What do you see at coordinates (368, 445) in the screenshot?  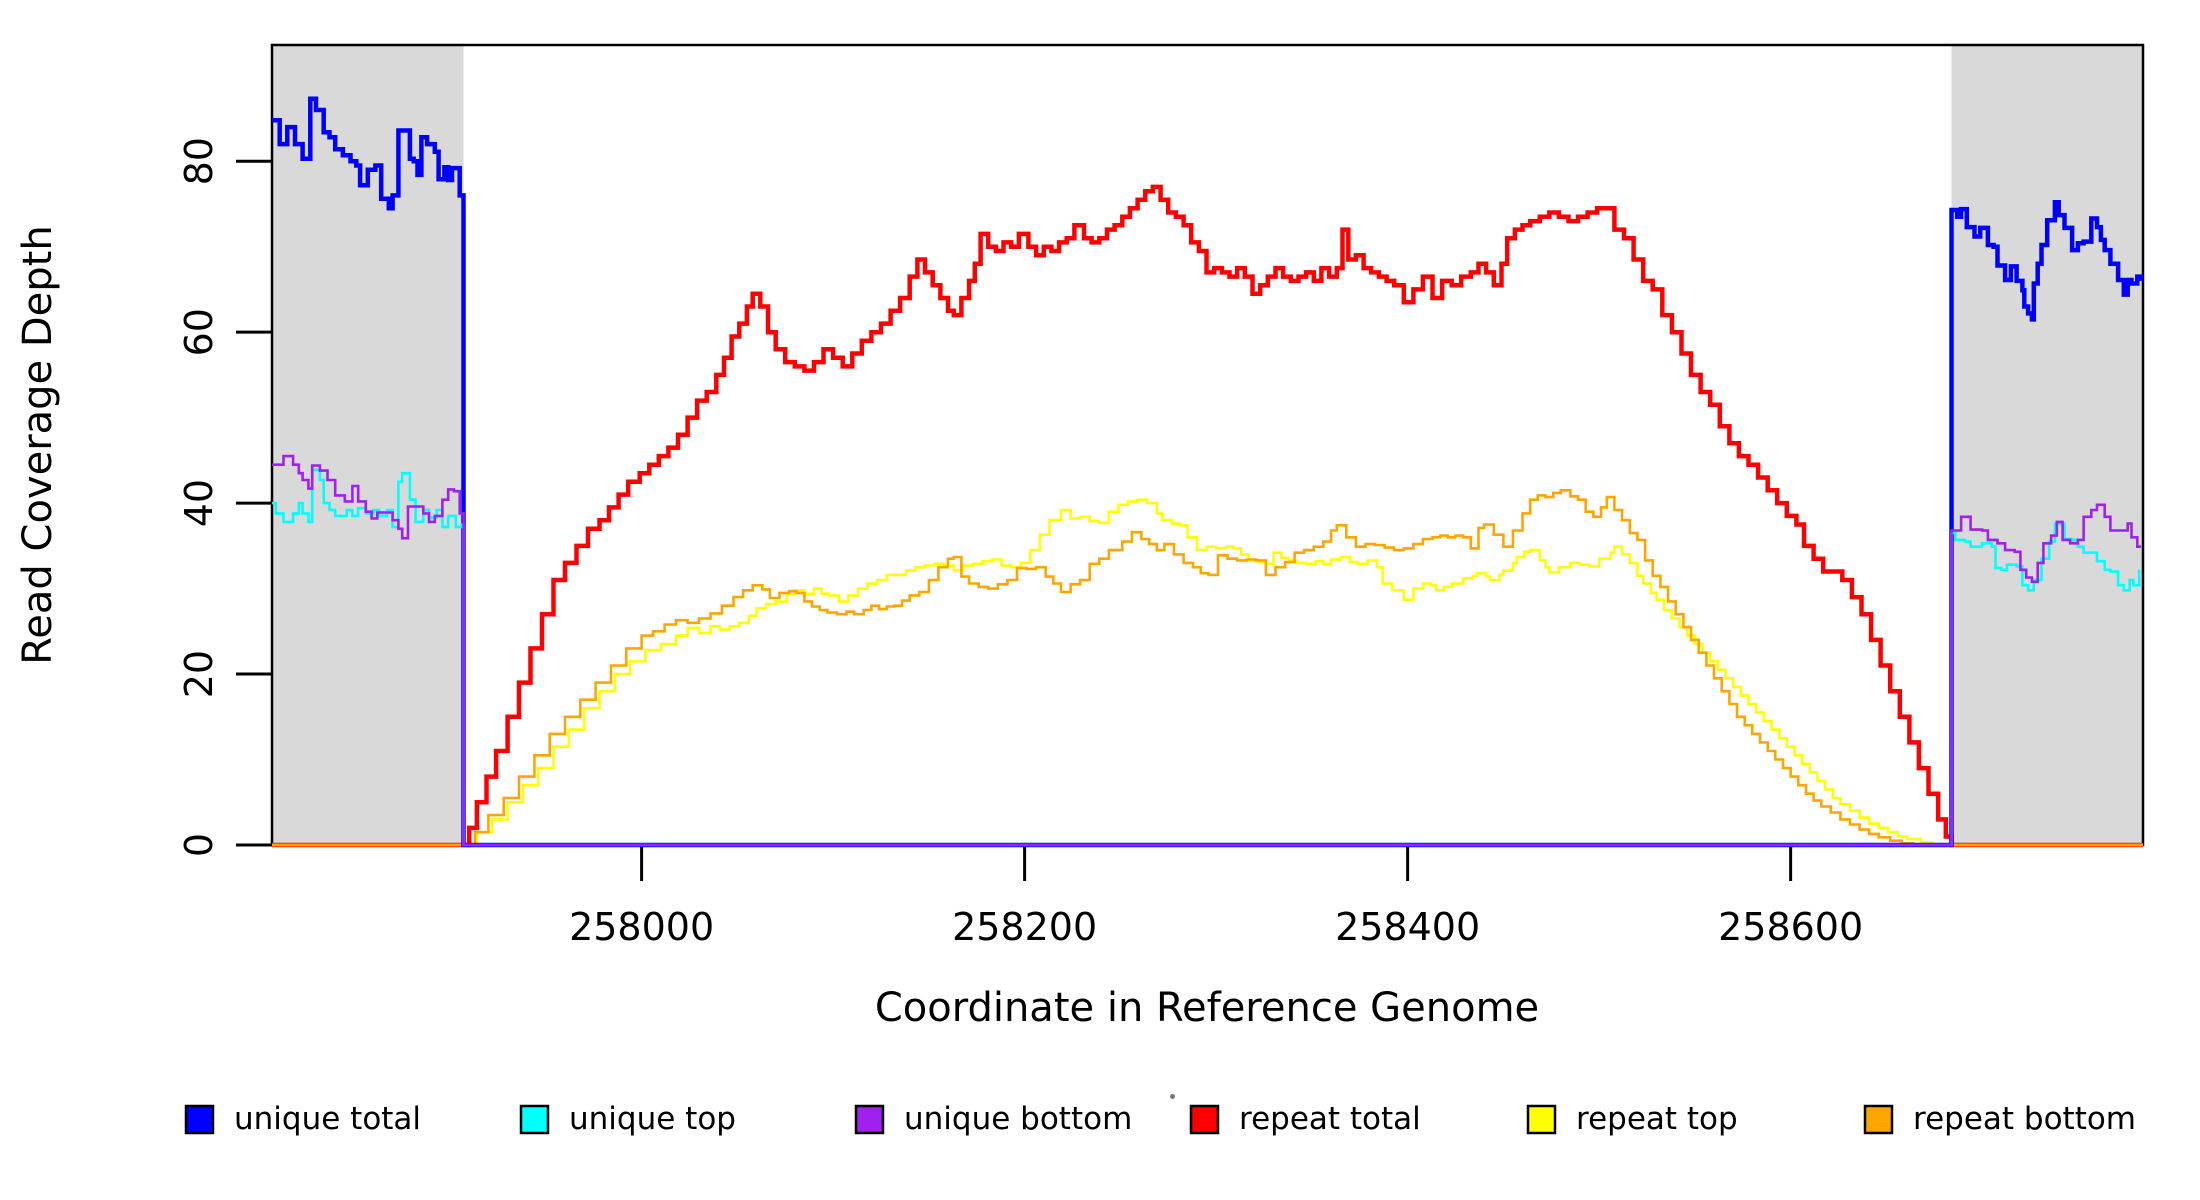 I see `shaded-region-left` at bounding box center [368, 445].